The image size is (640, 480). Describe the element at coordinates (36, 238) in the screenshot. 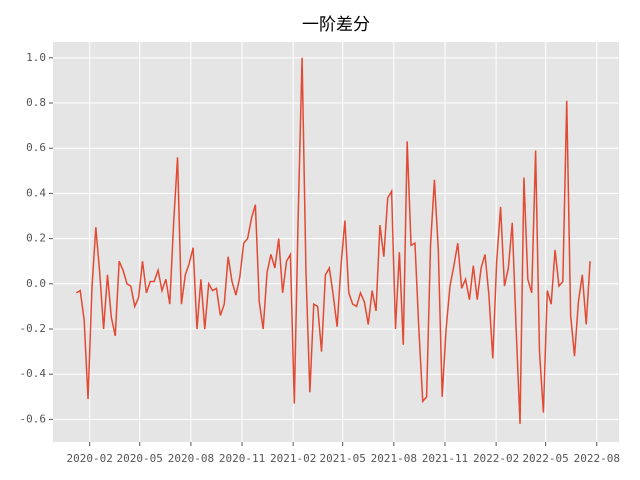

I see `y-tick-label: 0.2` at that location.